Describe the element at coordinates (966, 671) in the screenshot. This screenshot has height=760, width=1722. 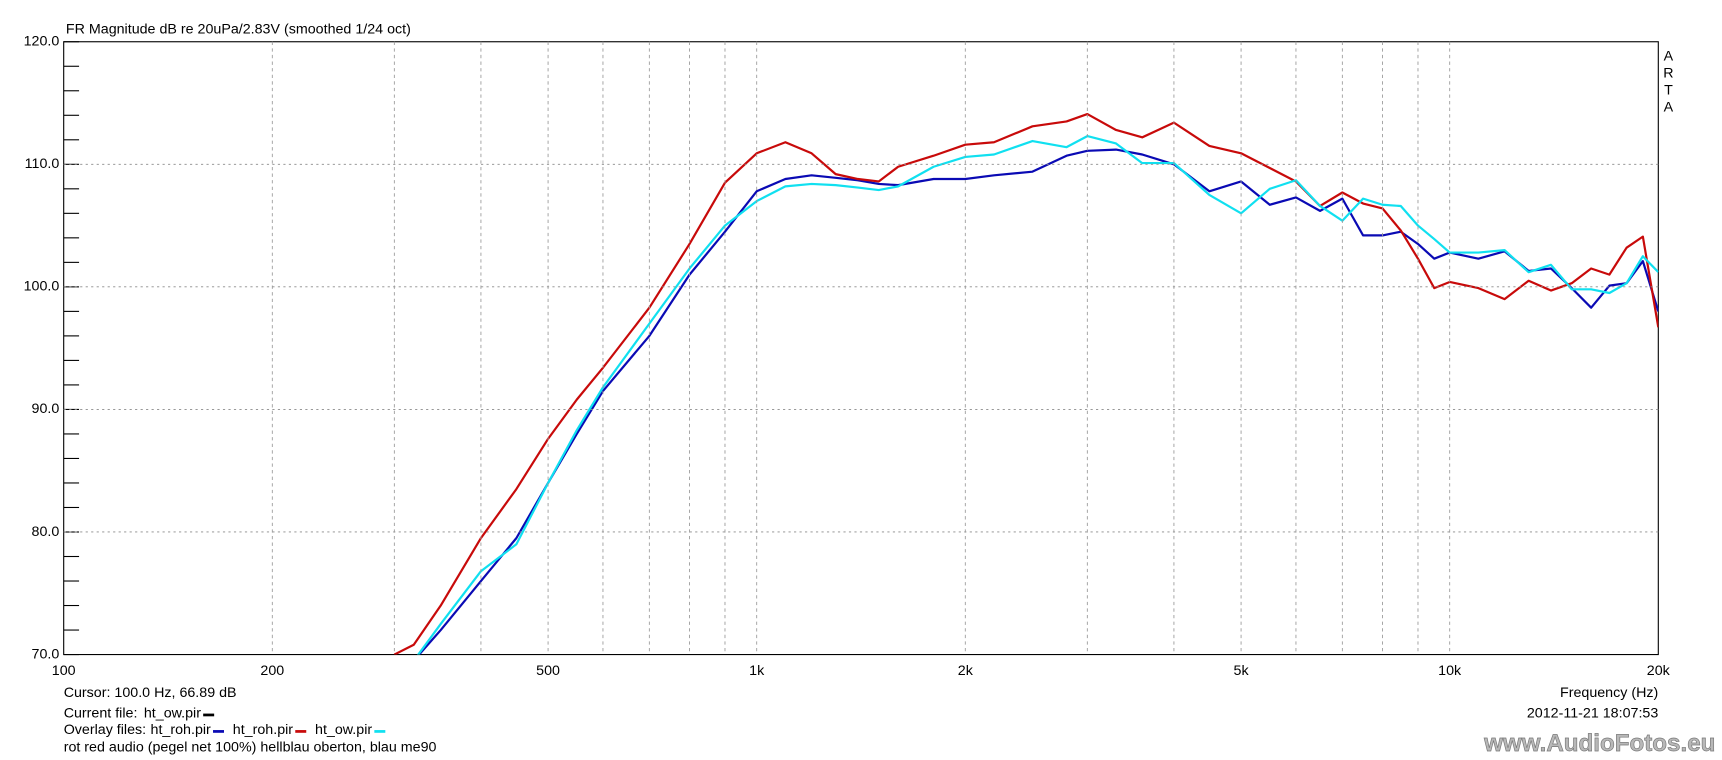
I see `x-tick-label: 2k` at that location.